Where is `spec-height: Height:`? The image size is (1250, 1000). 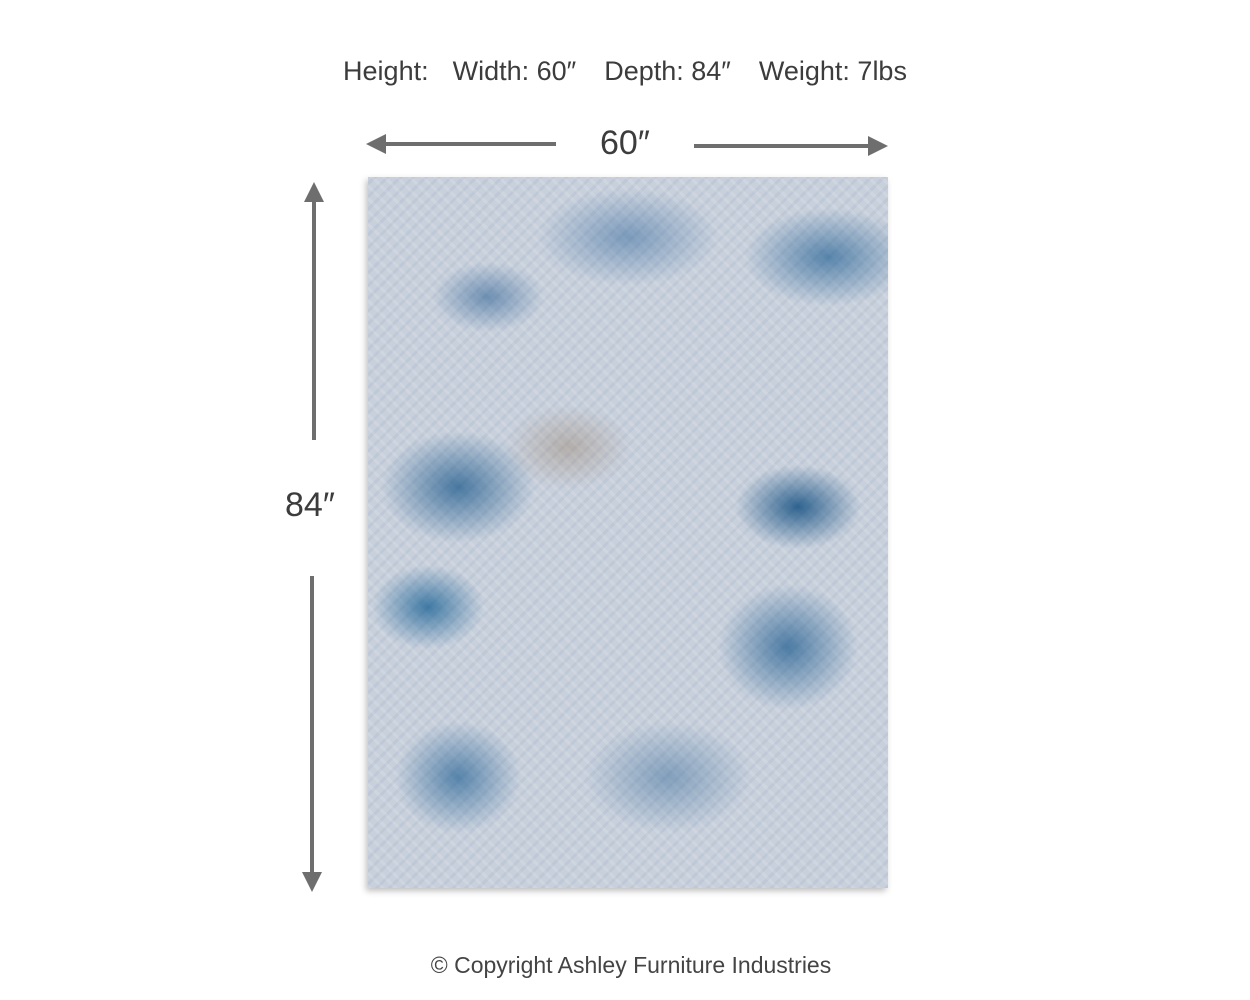 spec-height: Height: is located at coordinates (386, 71).